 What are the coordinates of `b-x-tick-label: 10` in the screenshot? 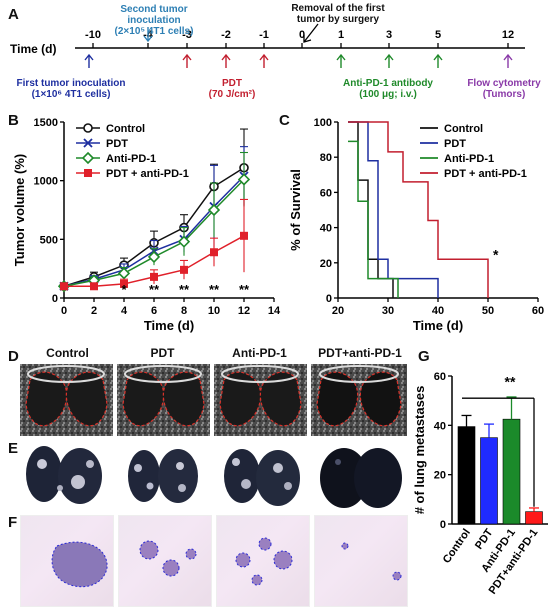 It's located at (214, 311).